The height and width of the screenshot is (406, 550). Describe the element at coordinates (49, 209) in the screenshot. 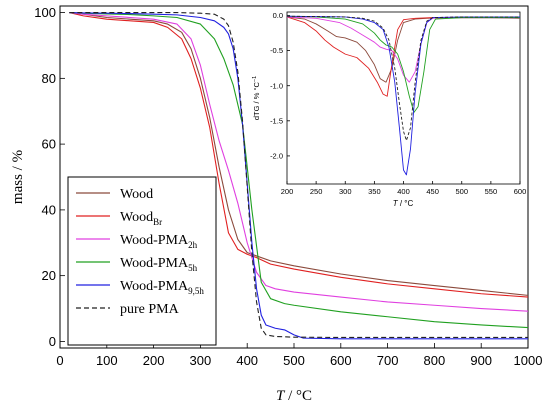

I see `y-tick-label: 40` at that location.